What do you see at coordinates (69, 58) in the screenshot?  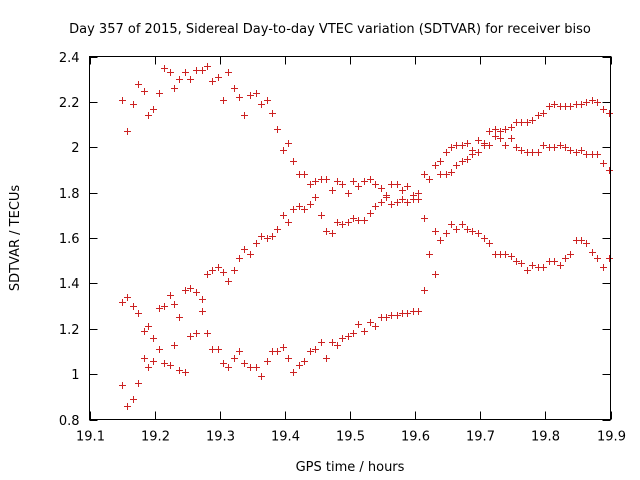 I see `y-tick-label: 2.4` at bounding box center [69, 58].